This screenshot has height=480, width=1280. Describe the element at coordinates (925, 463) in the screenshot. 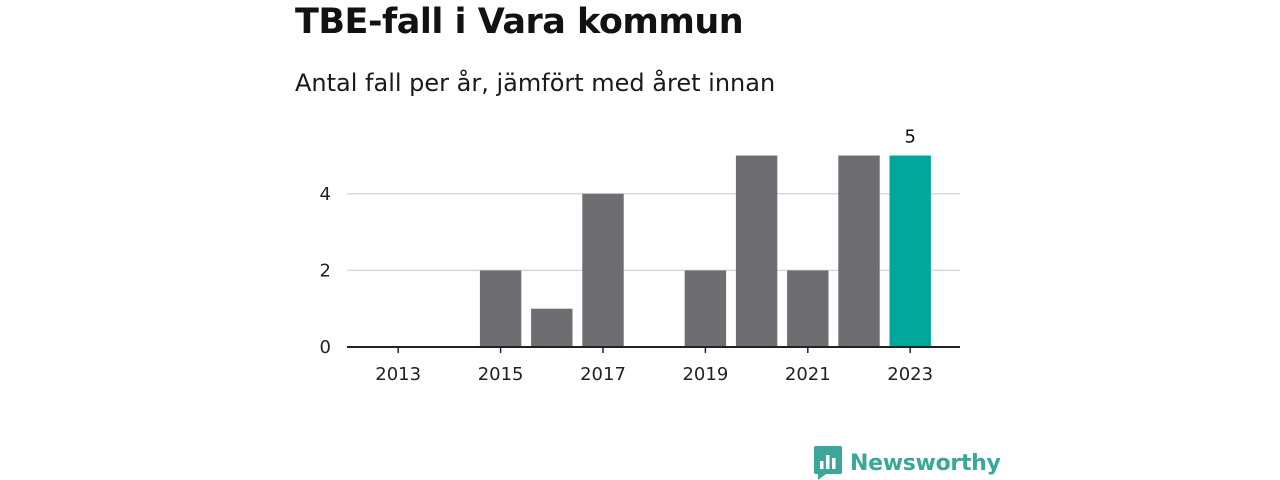

I see `logo-text: Newsworthy` at that location.